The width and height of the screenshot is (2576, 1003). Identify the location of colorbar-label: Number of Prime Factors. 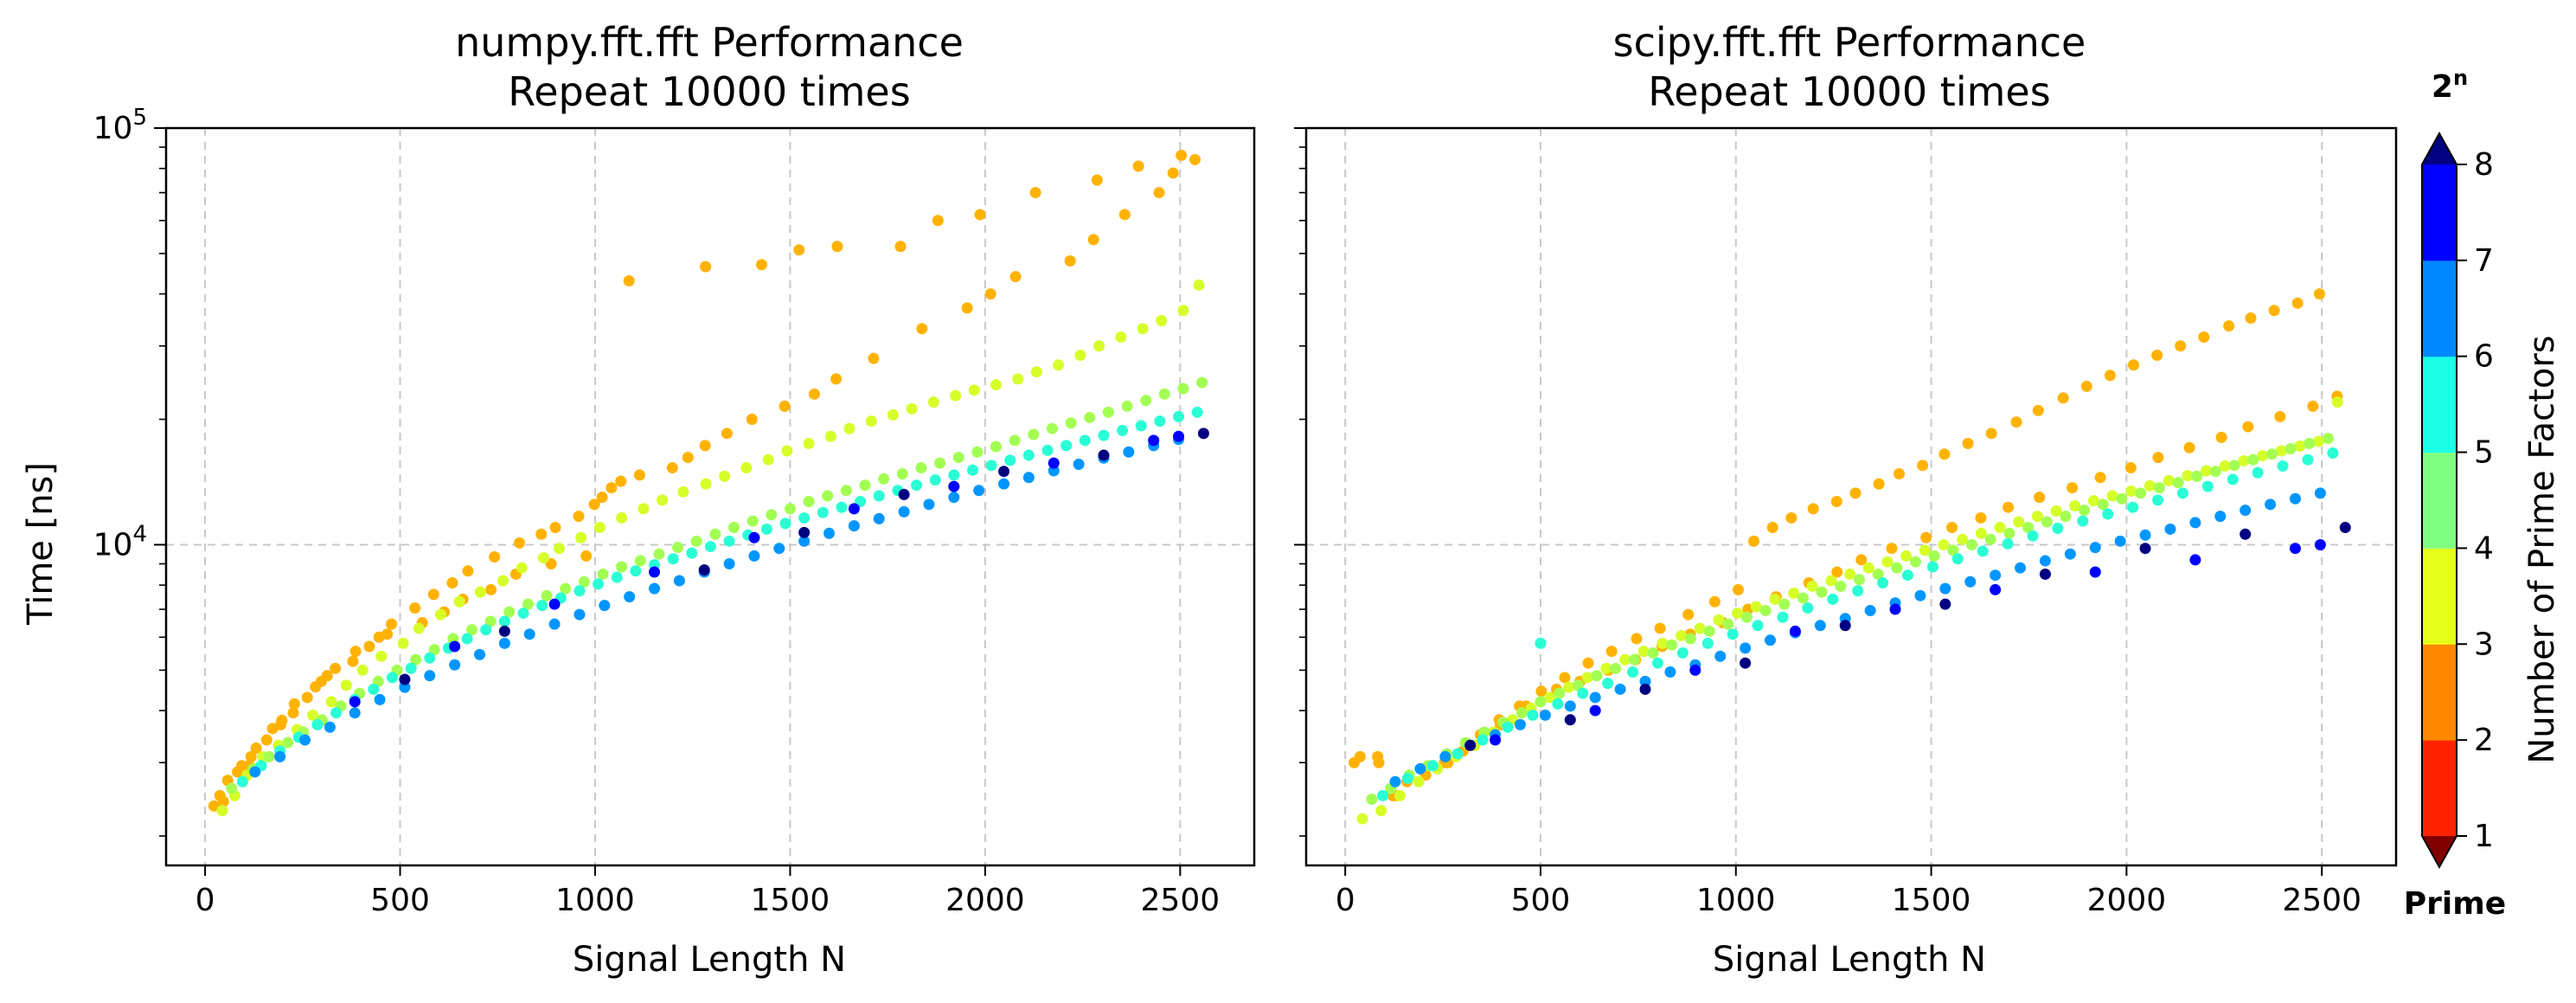
(2542, 549).